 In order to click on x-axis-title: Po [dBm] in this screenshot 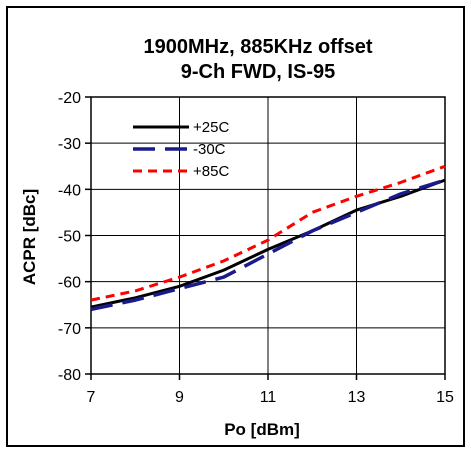, I will do `click(262, 429)`.